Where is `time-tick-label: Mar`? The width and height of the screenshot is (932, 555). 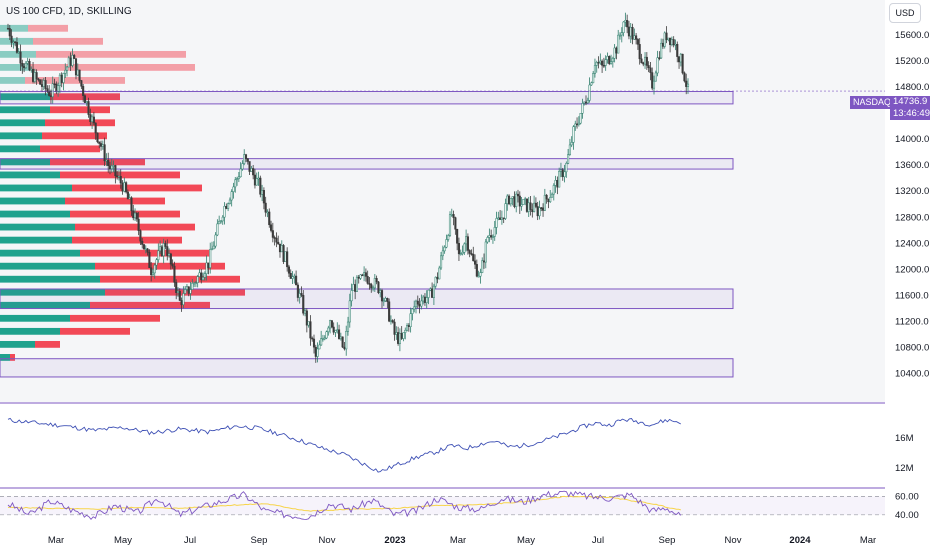 time-tick-label: Mar is located at coordinates (56, 540).